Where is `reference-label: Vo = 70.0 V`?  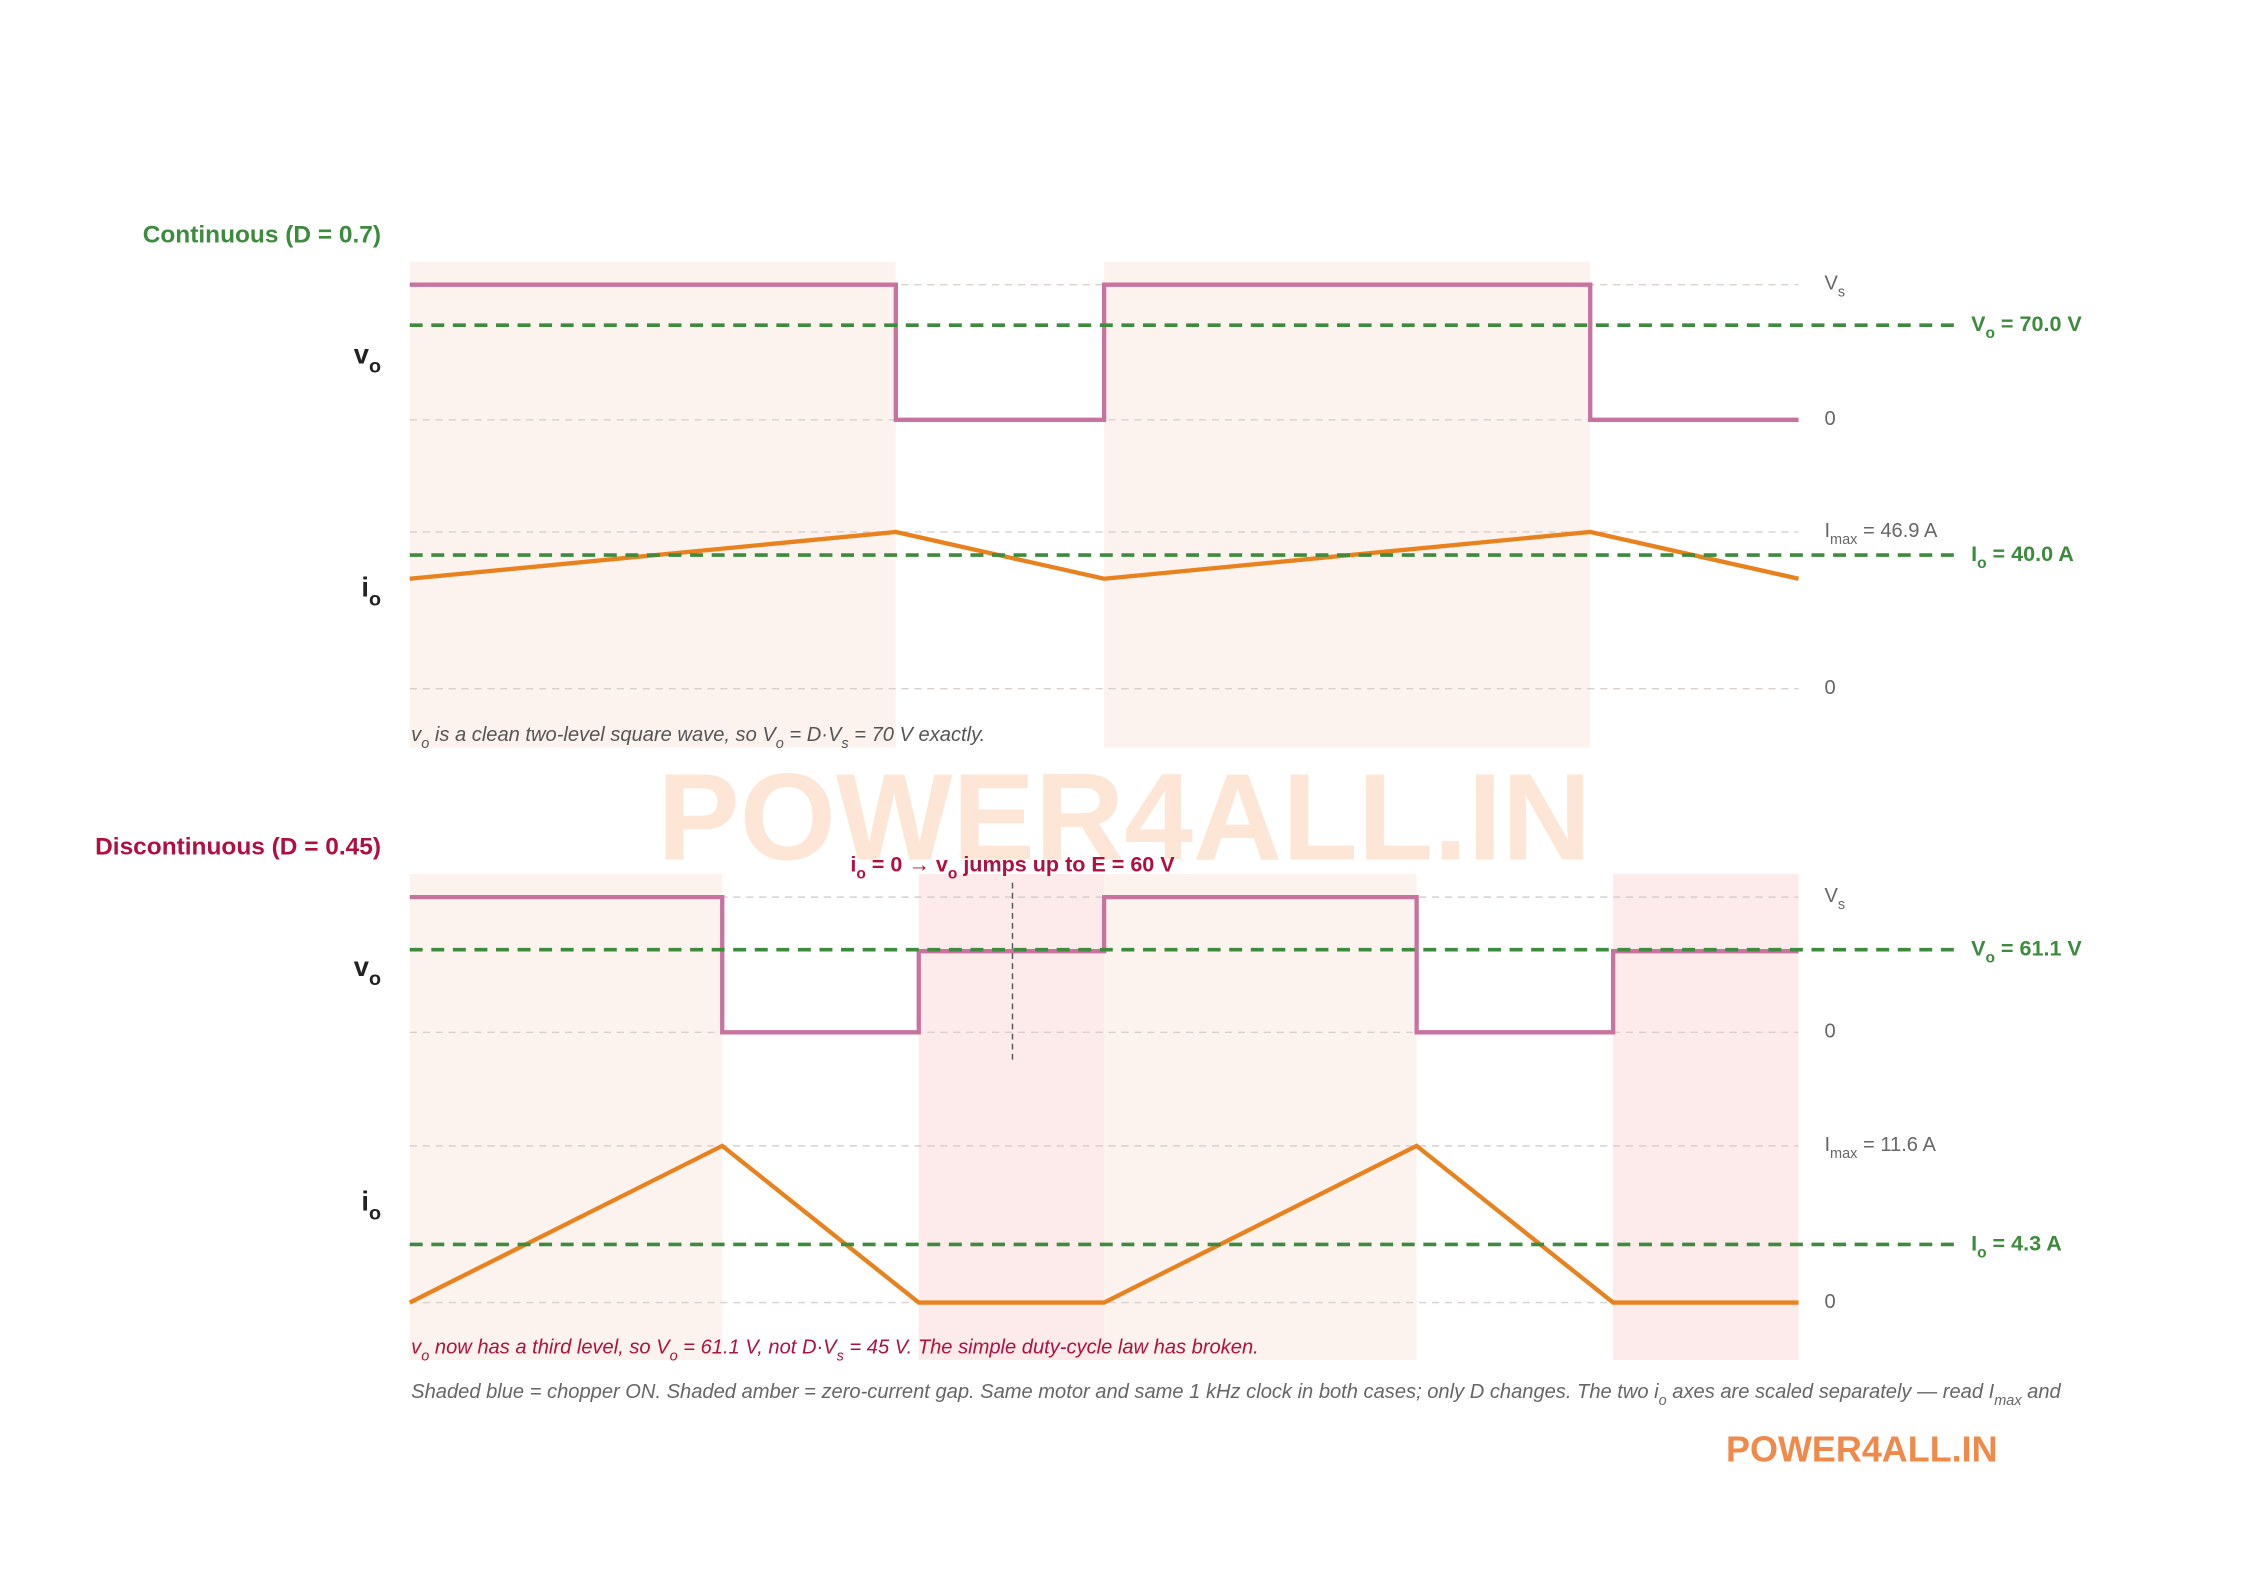 reference-label: Vo = 70.0 V is located at coordinates (2026, 326).